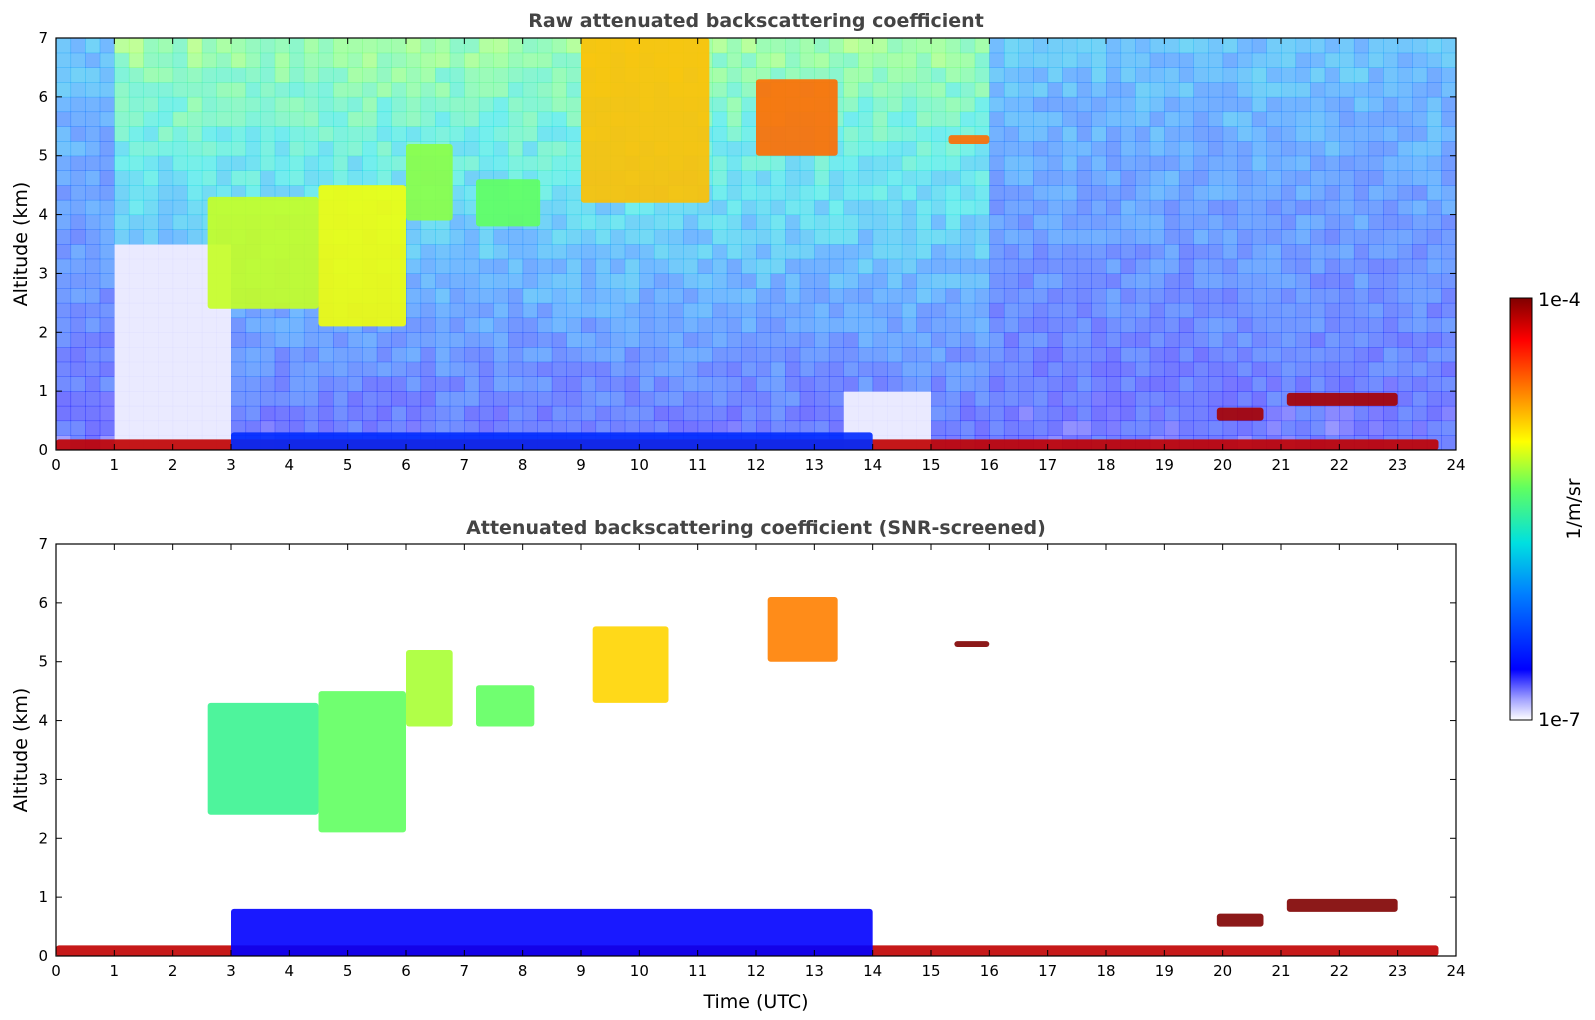 Image resolution: width=1595 pixels, height=1020 pixels. I want to click on x-tick-label: 16, so click(989, 971).